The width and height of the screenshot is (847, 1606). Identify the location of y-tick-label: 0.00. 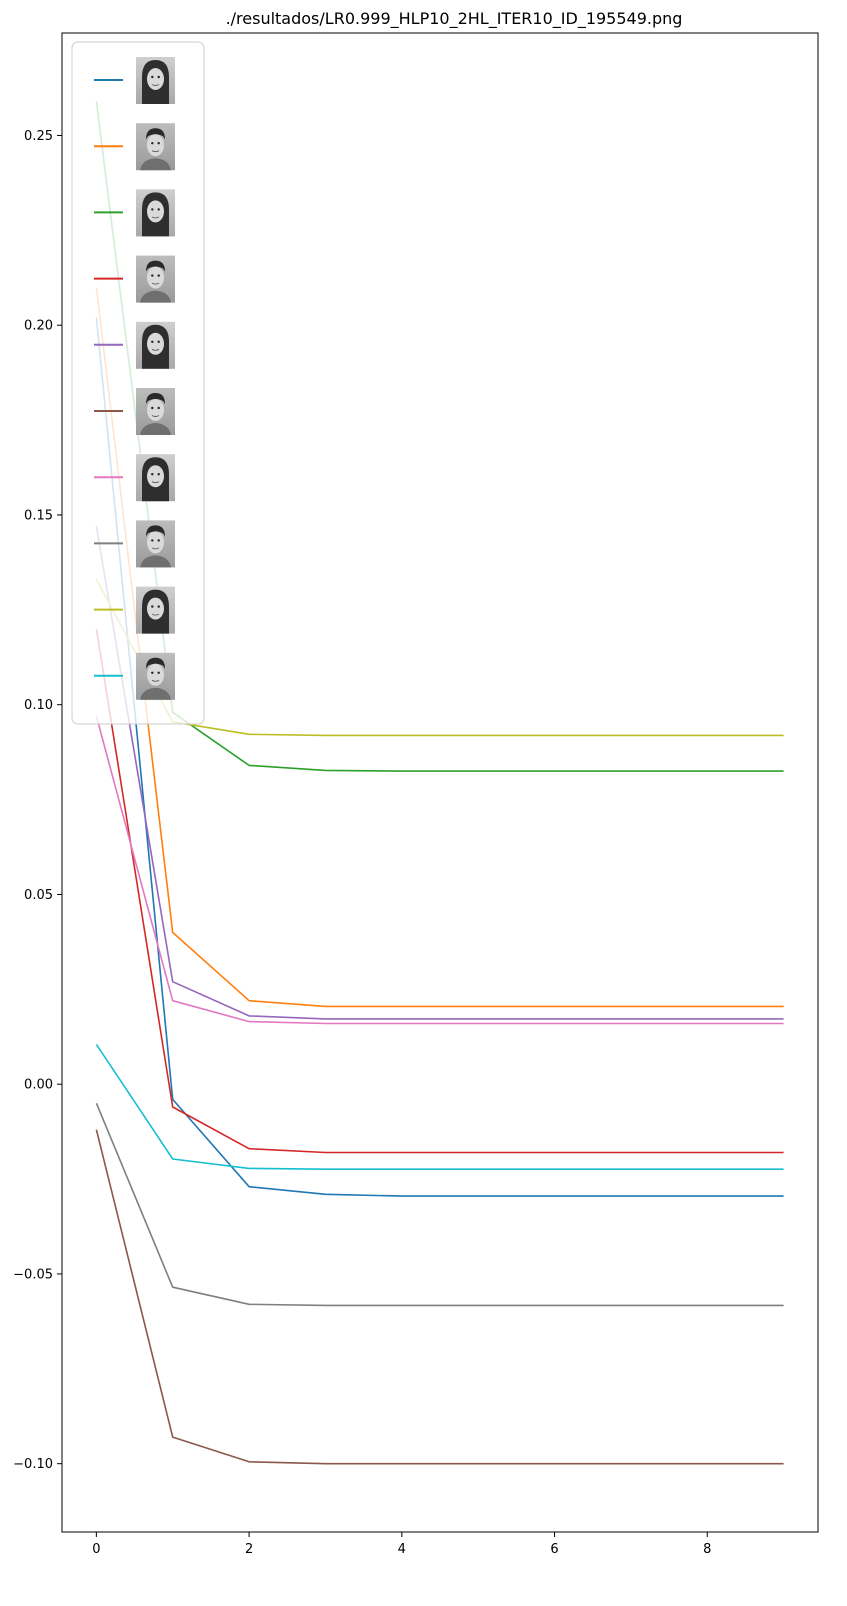
(38, 1085).